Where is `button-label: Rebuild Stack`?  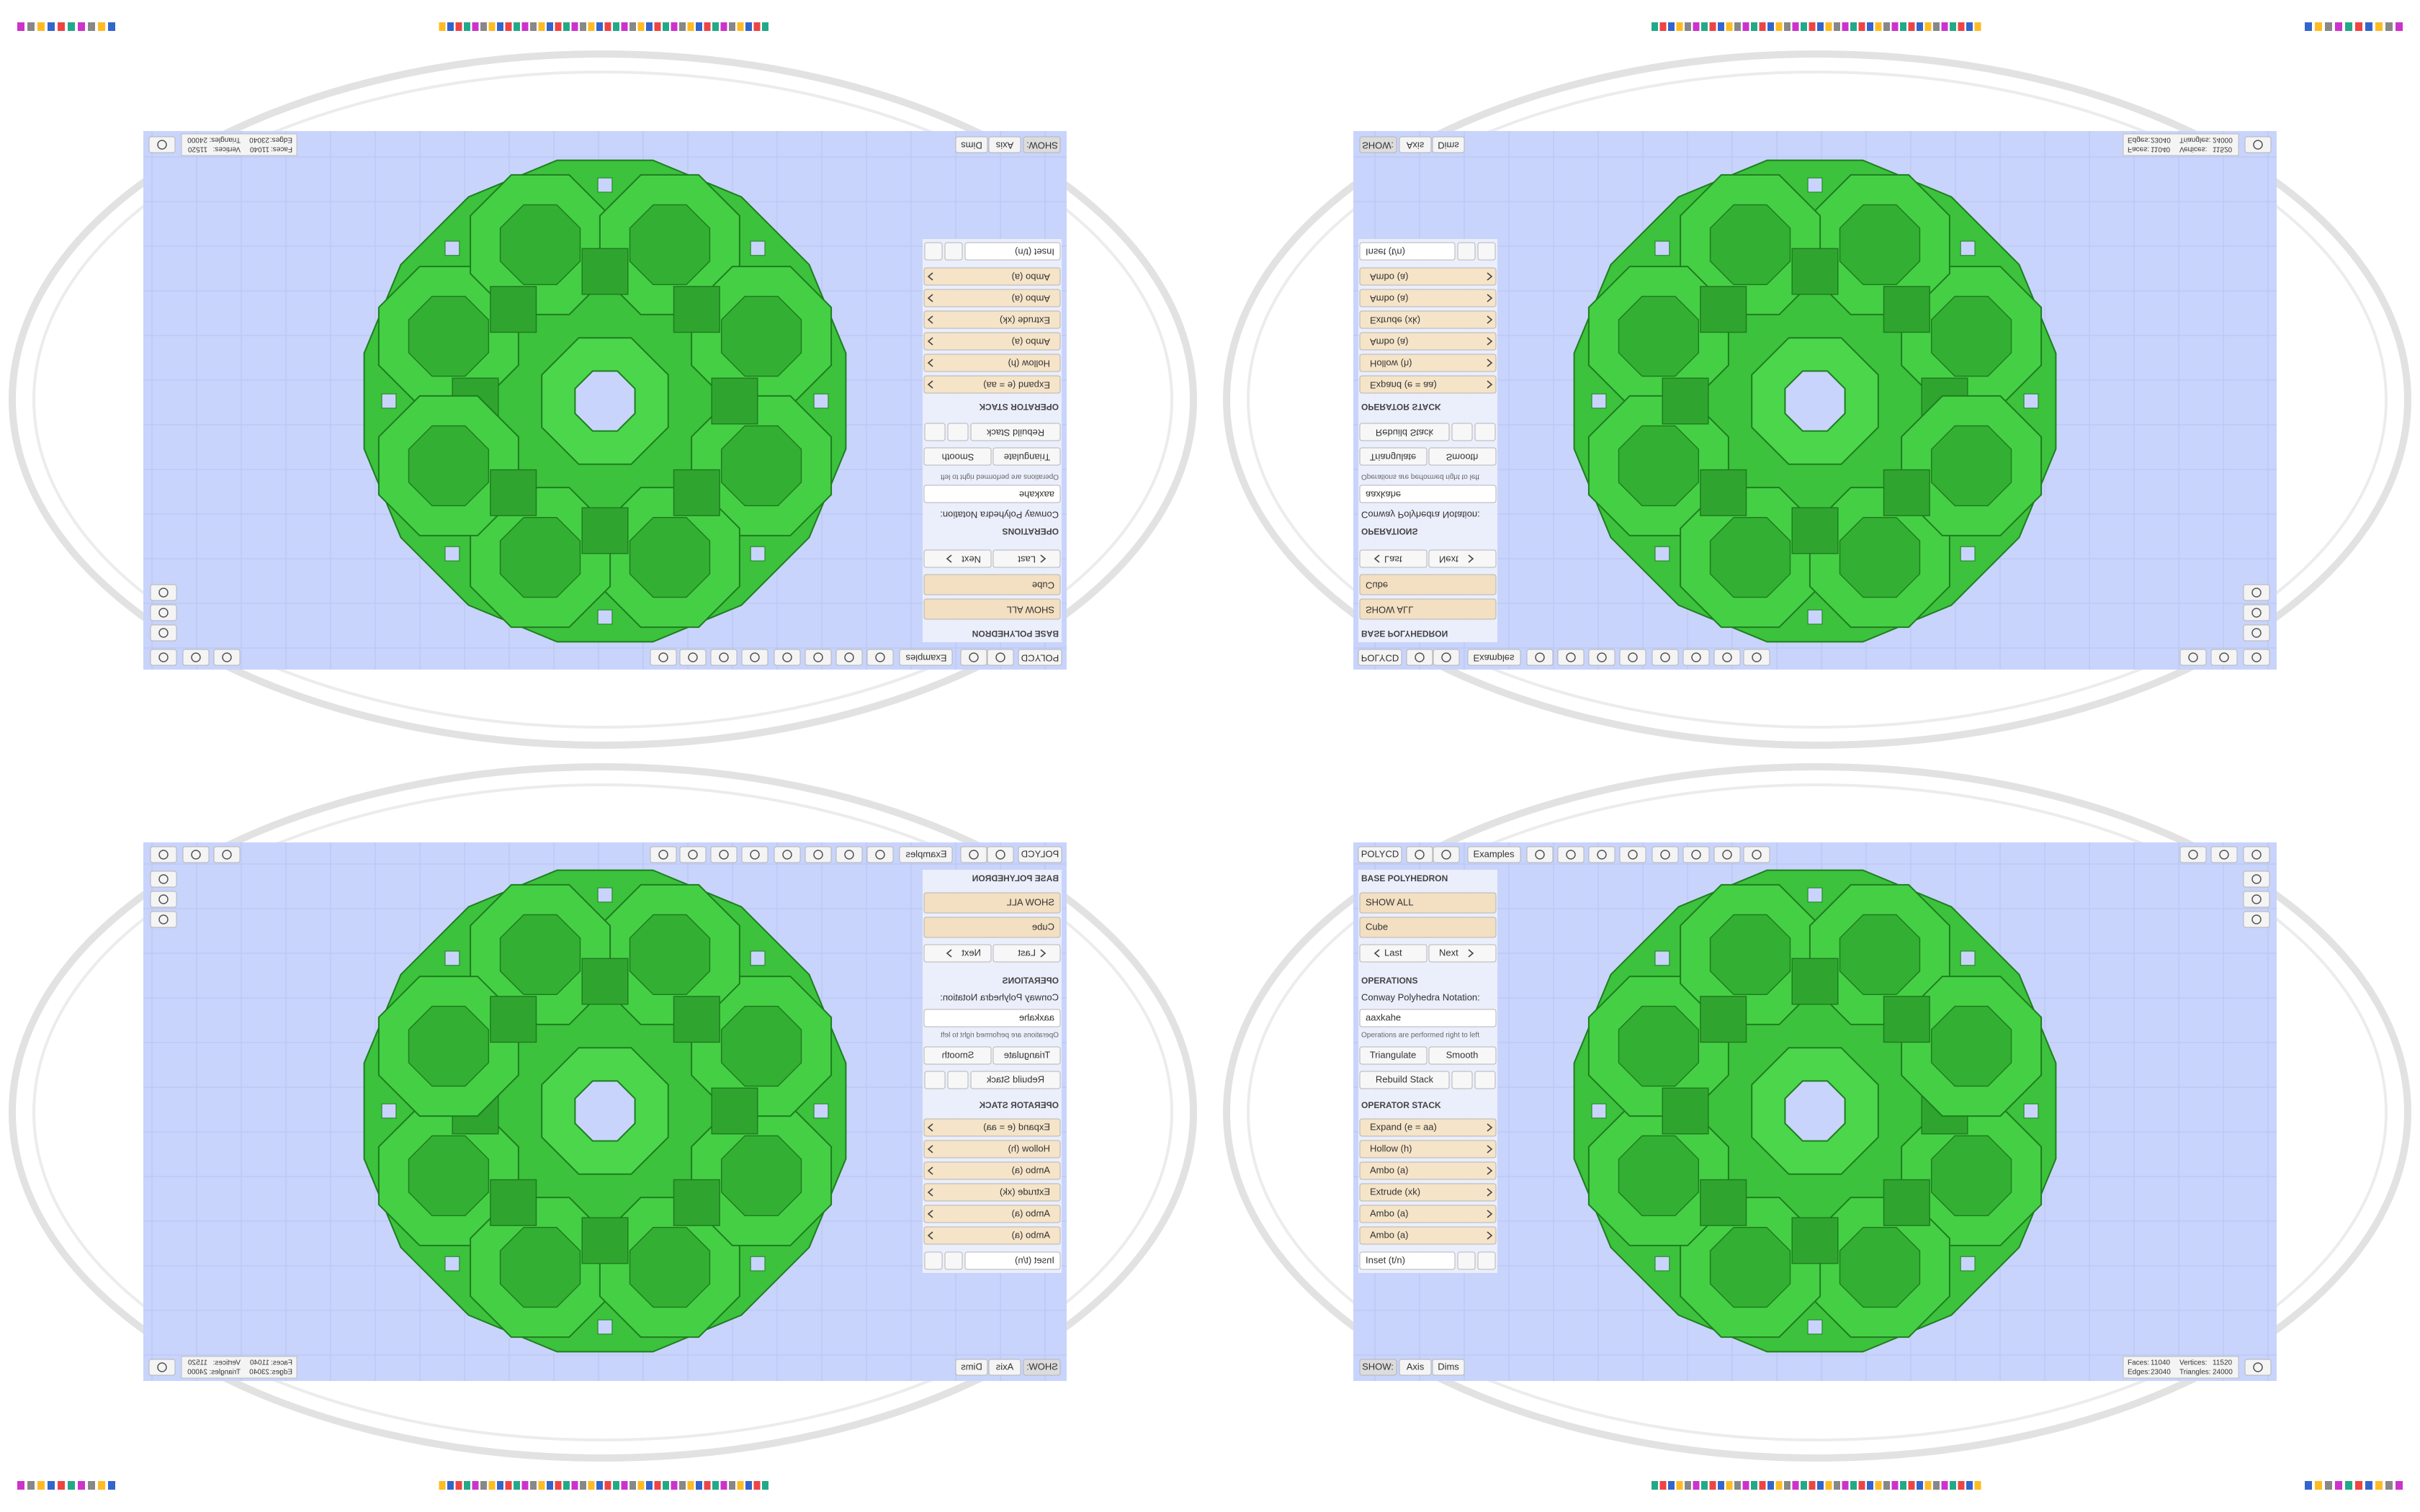
button-label: Rebuild Stack is located at coordinates (1405, 1079).